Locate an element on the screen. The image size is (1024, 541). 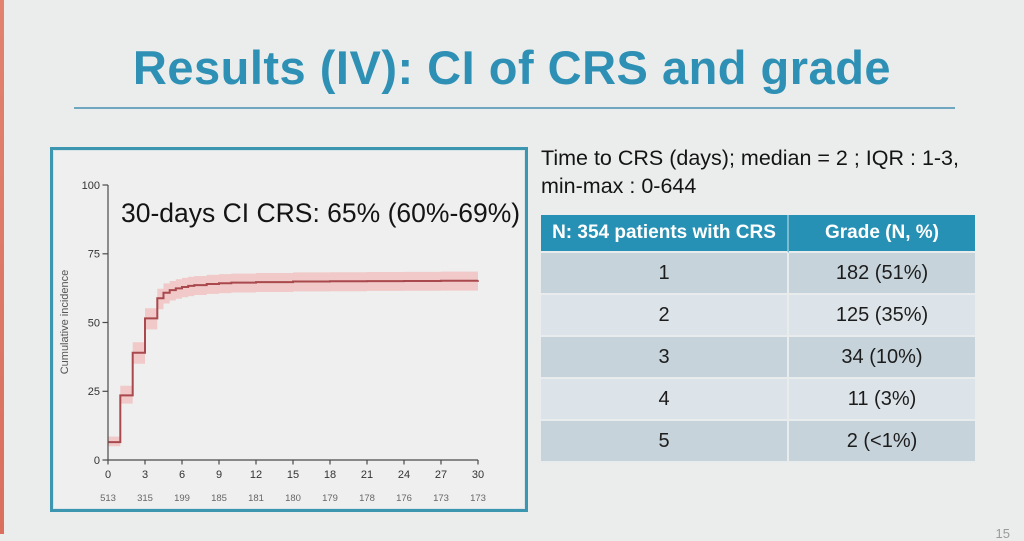
svg-text: 9 is located at coordinates (219, 475).